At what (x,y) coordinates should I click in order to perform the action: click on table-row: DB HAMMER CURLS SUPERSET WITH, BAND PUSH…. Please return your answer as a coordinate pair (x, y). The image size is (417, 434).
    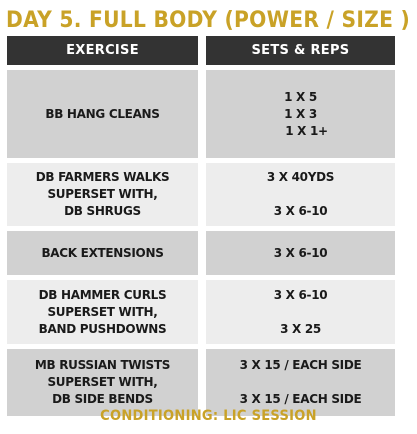
    Looking at the image, I should click on (201, 312).